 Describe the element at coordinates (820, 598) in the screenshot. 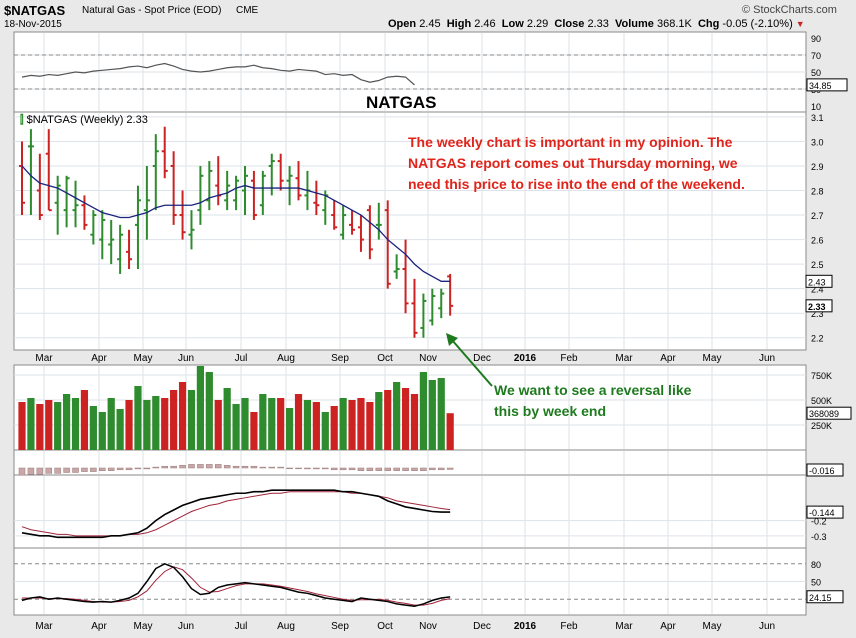

I see `stoch-last-value-label: 24.15` at that location.